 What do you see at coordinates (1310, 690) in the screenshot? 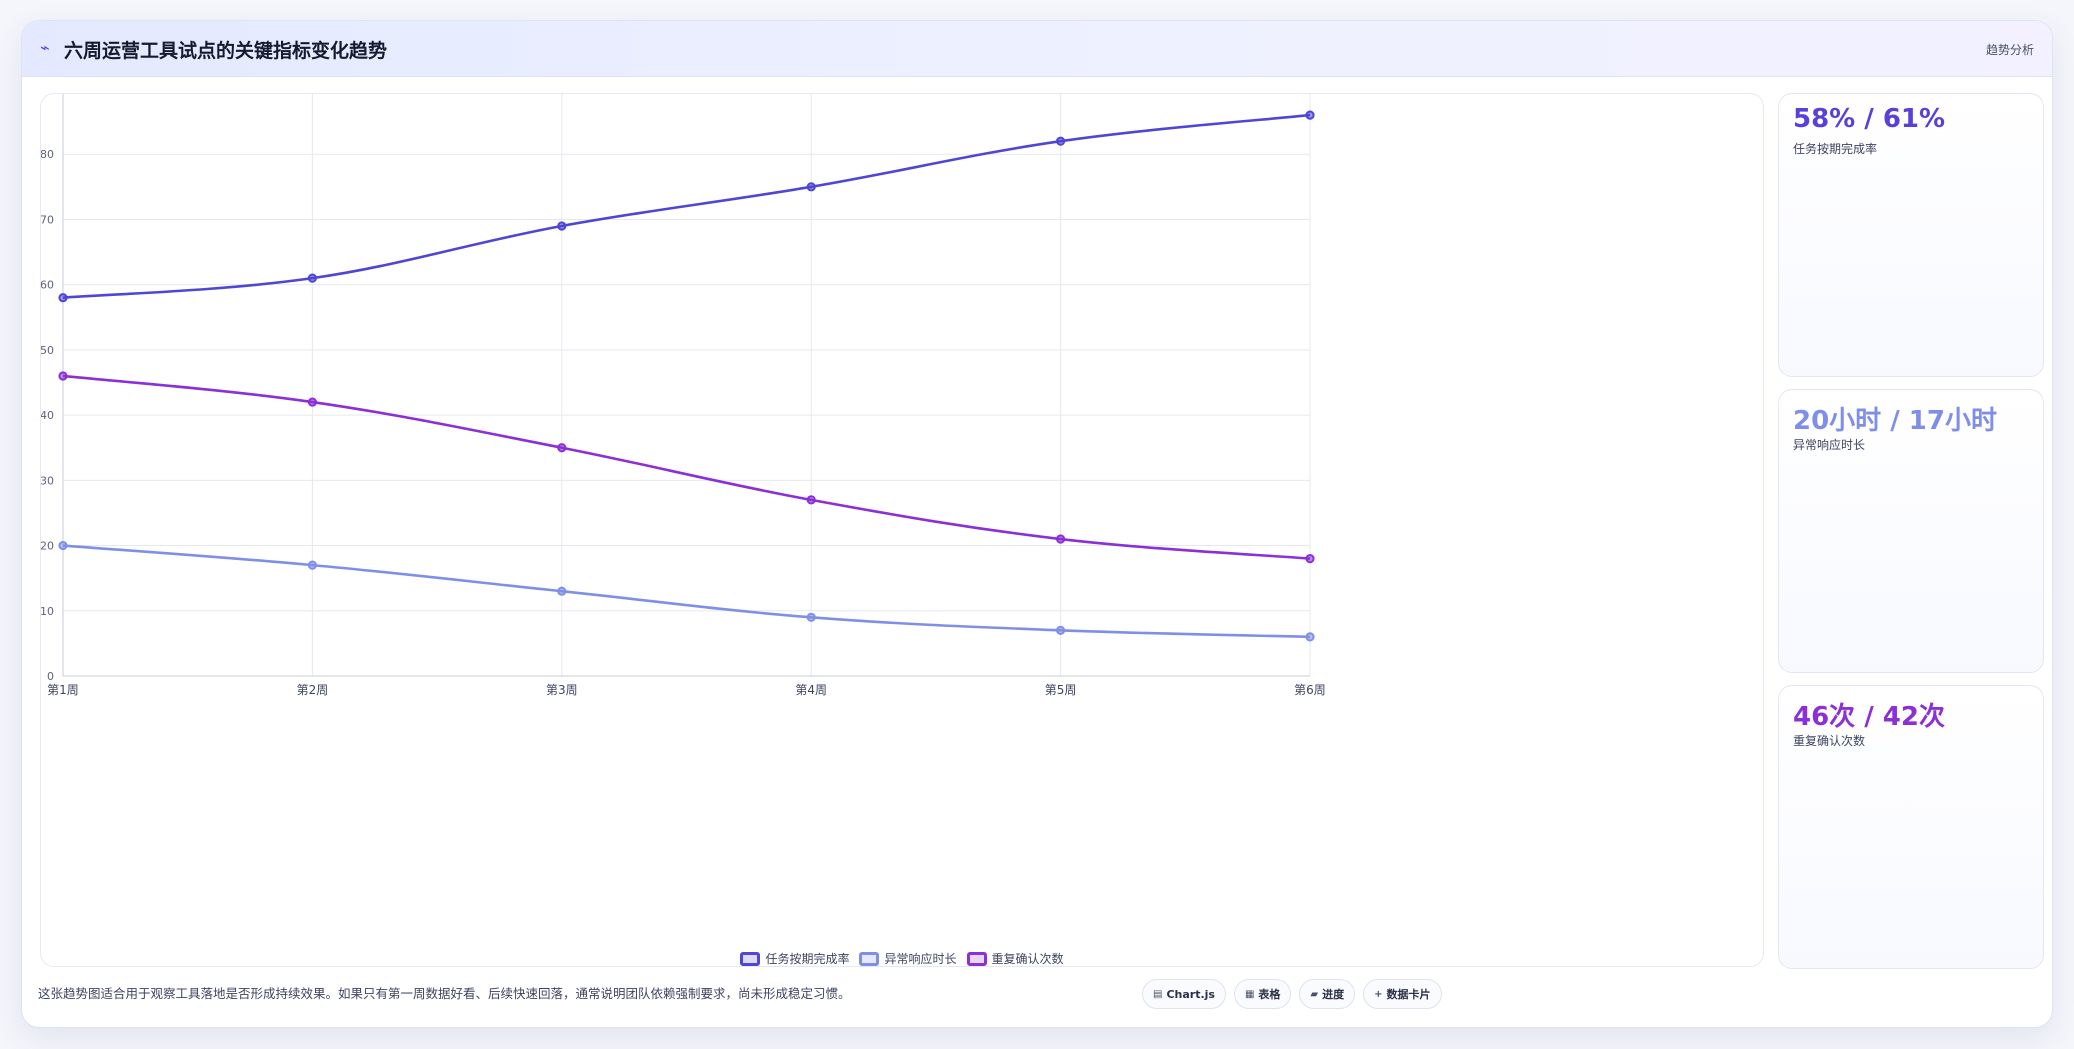
I see `x-tick-label: 第6周` at bounding box center [1310, 690].